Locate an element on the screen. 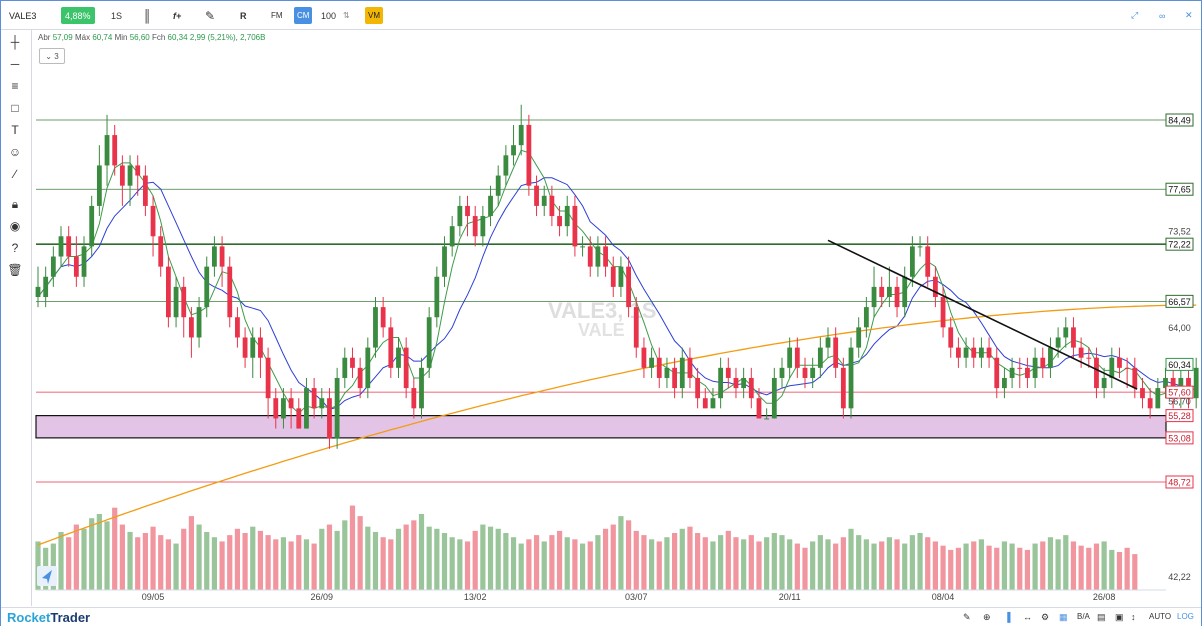 The image size is (1204, 628). indicators-collapse-button: ⌄ 3 is located at coordinates (52, 56).